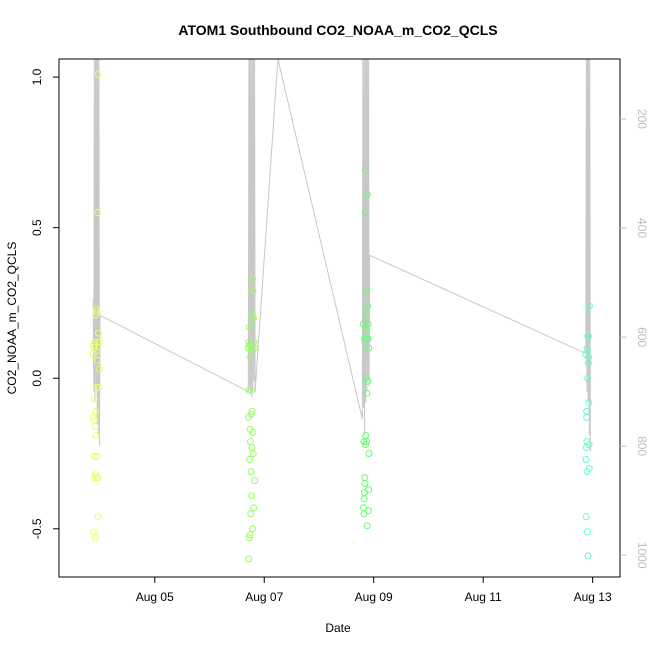  Describe the element at coordinates (37, 227) in the screenshot. I see `y-tick-label: 0.5` at that location.